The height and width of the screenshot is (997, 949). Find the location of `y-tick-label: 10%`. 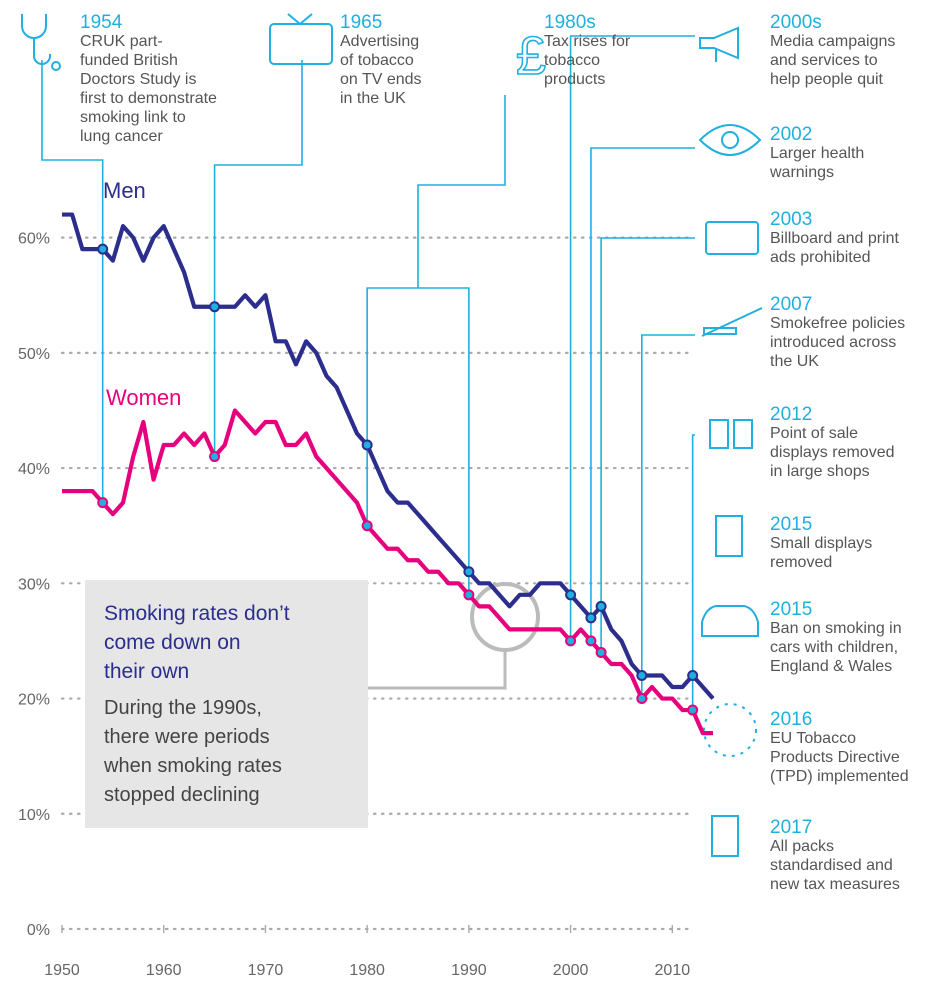

y-tick-label: 10% is located at coordinates (34, 815).